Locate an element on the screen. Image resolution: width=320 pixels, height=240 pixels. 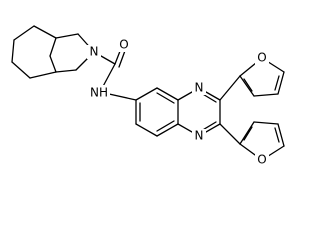
atom-label: NH is located at coordinates (99, 93).